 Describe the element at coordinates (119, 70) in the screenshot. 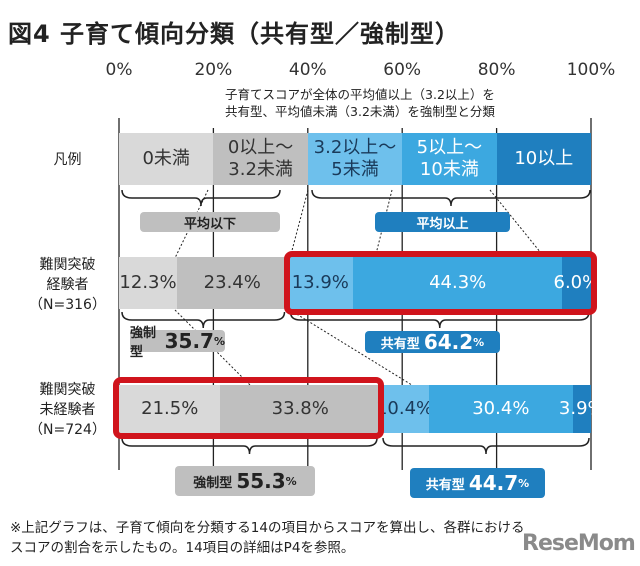

I see `x-tick-label: 0%` at that location.